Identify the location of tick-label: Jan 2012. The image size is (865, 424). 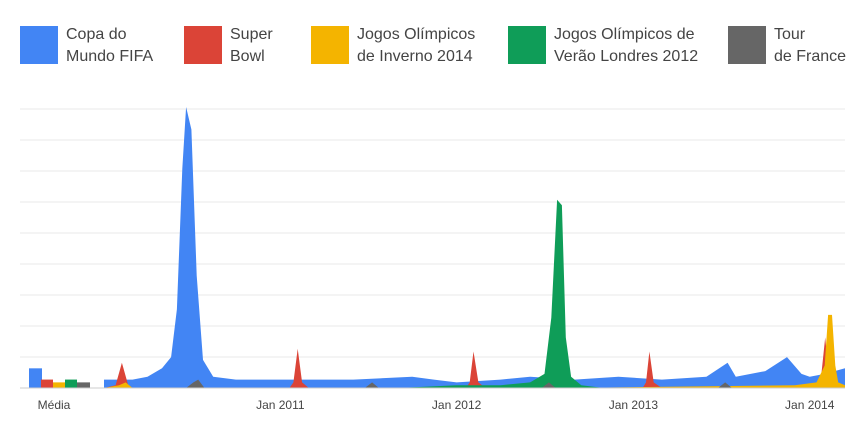
(457, 405).